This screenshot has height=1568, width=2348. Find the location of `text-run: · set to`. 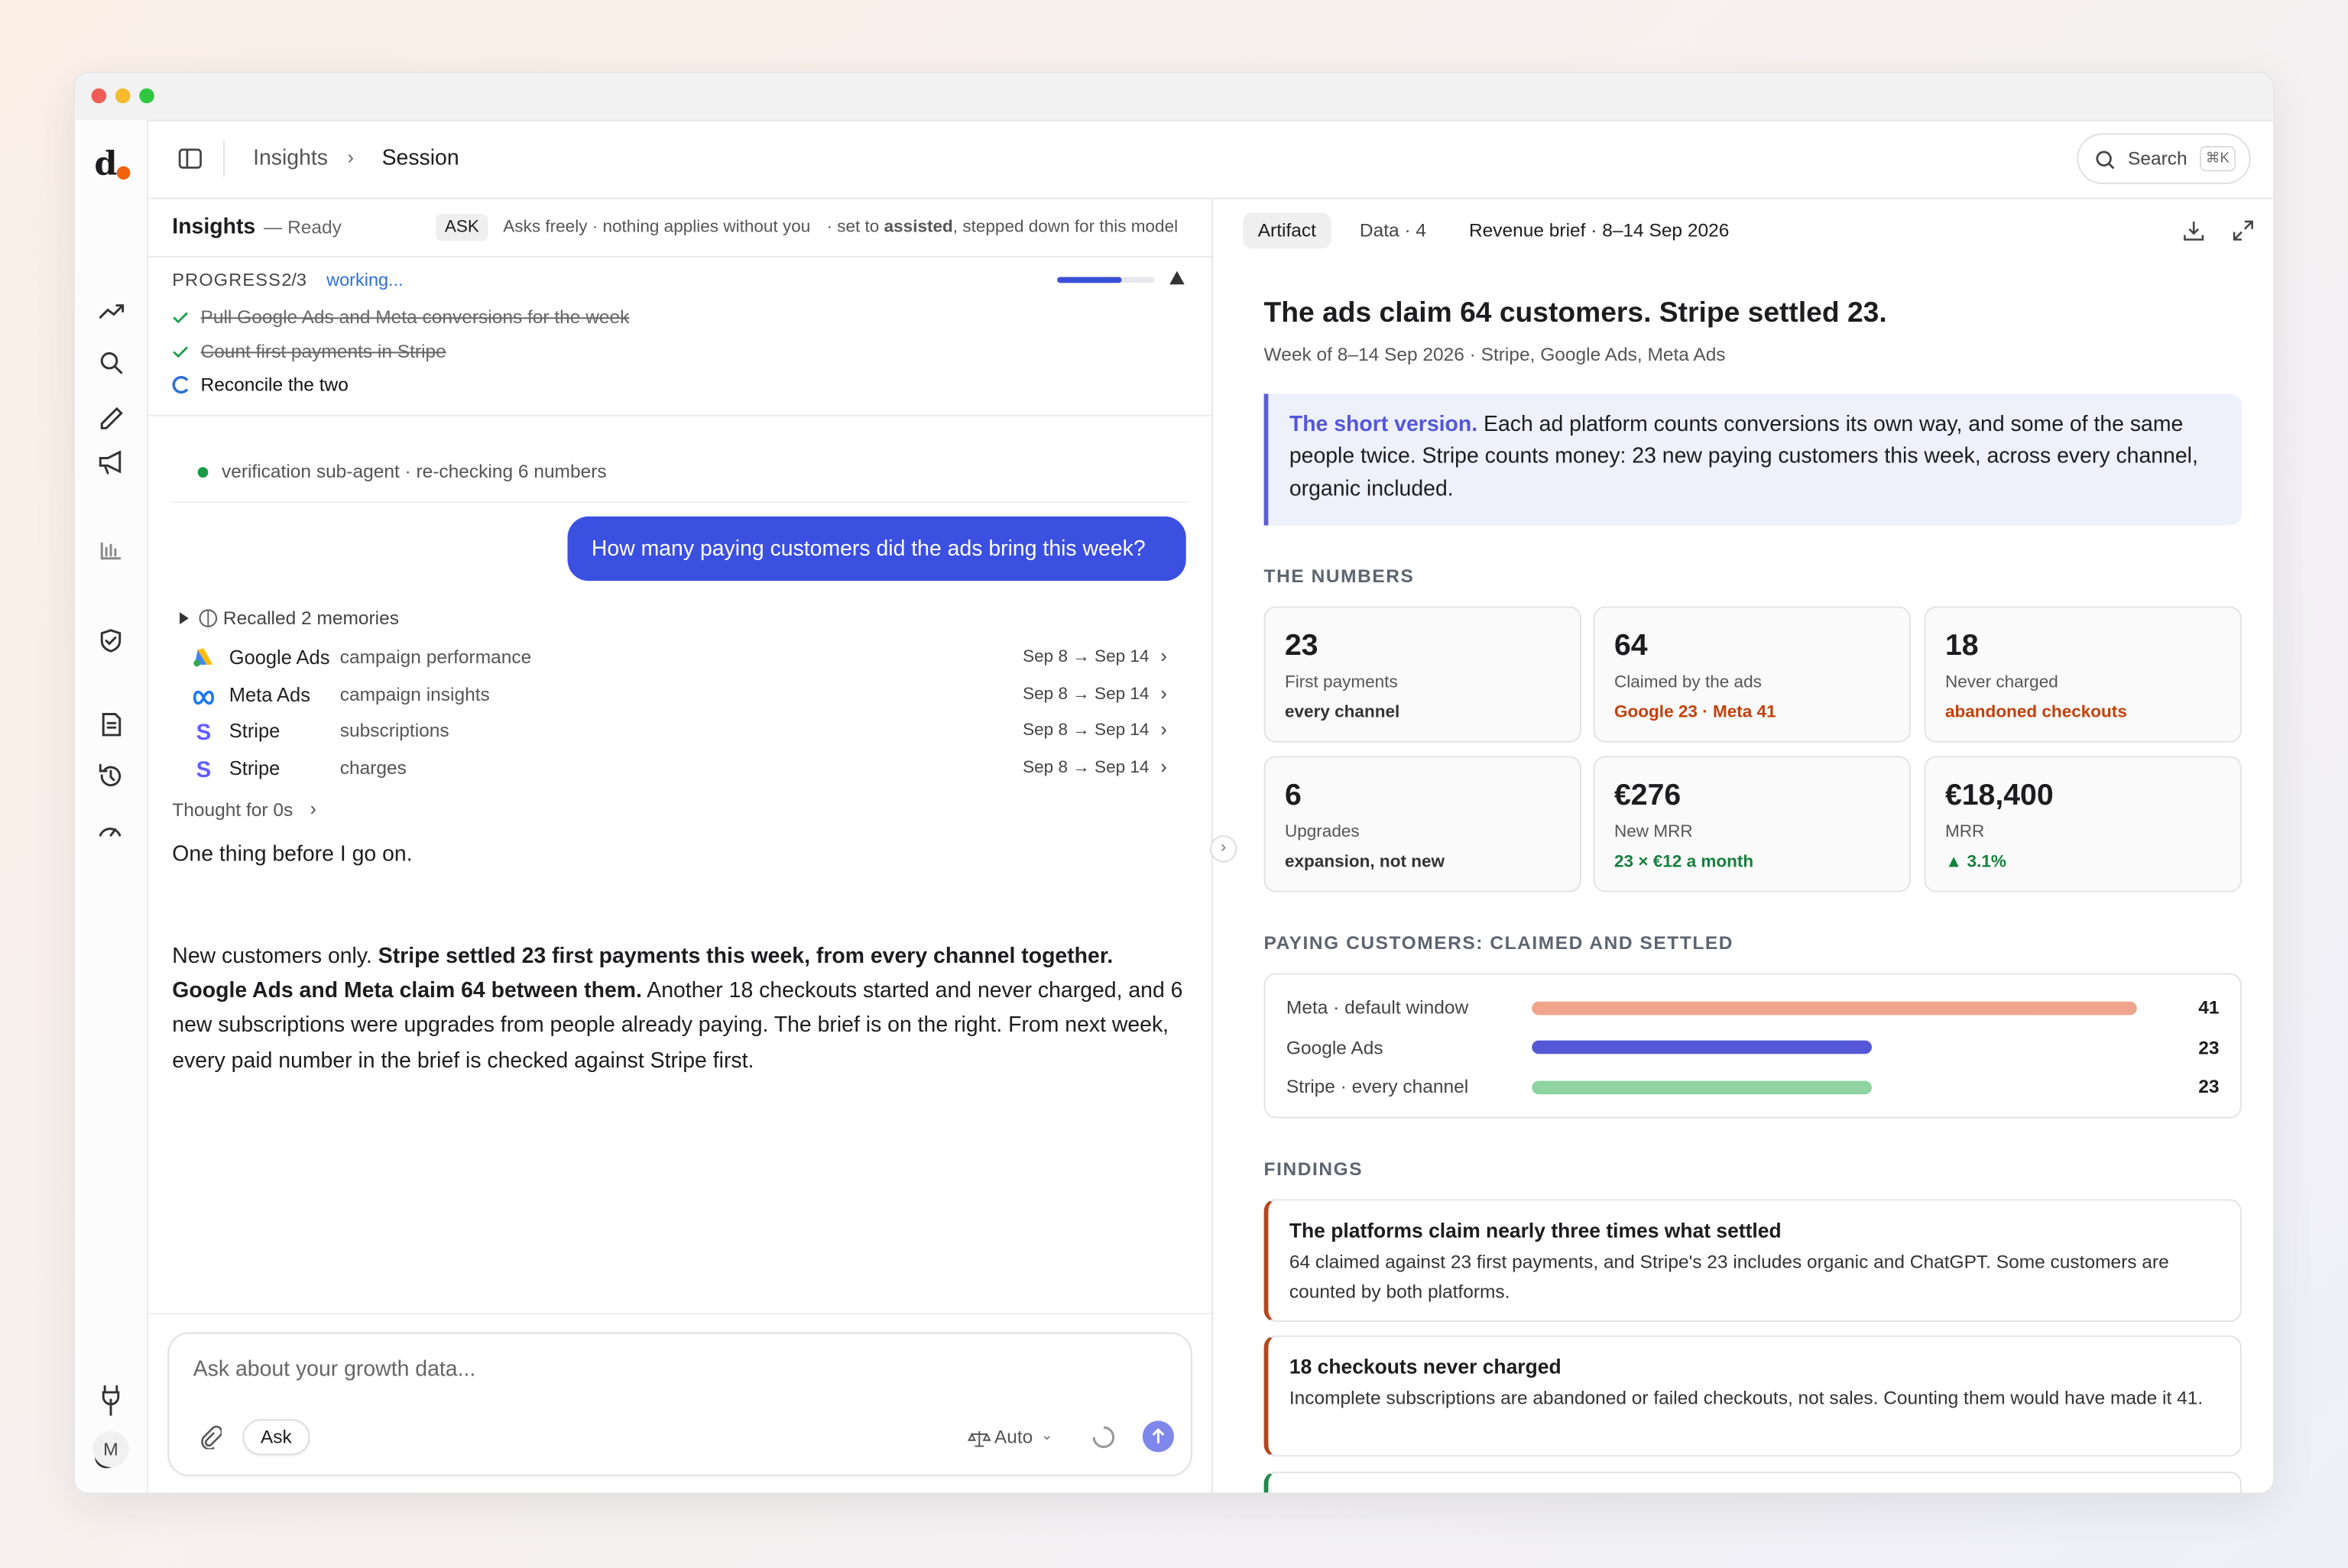

text-run: · set to is located at coordinates (855, 228).